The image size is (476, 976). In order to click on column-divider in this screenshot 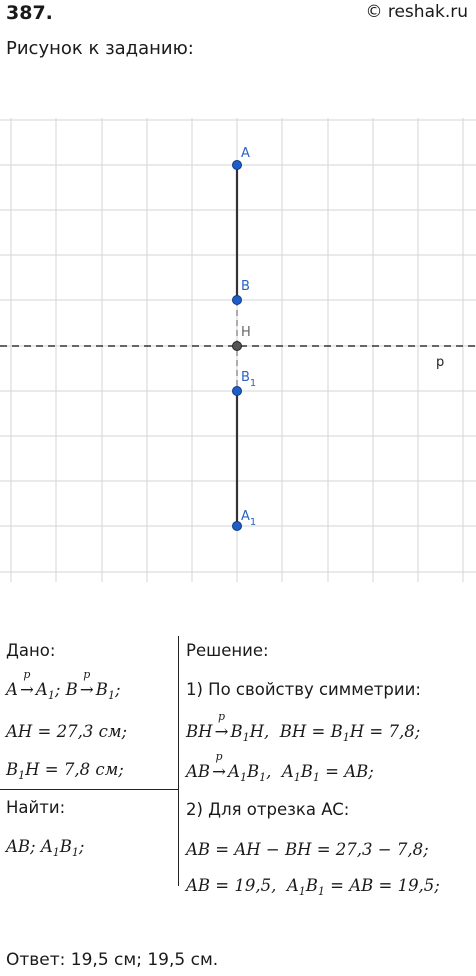, I will do `click(178, 761)`.